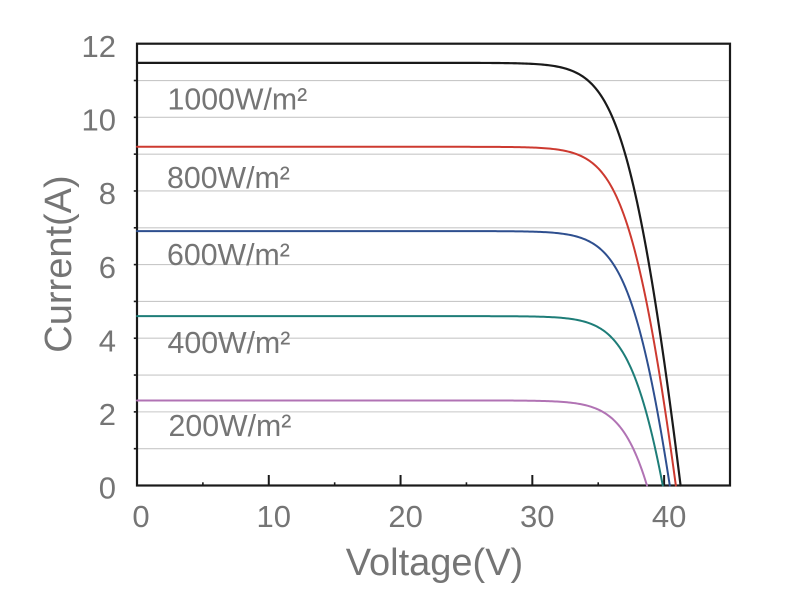 Image resolution: width=800 pixels, height=605 pixels. What do you see at coordinates (99, 46) in the screenshot?
I see `svg-text: 12` at bounding box center [99, 46].